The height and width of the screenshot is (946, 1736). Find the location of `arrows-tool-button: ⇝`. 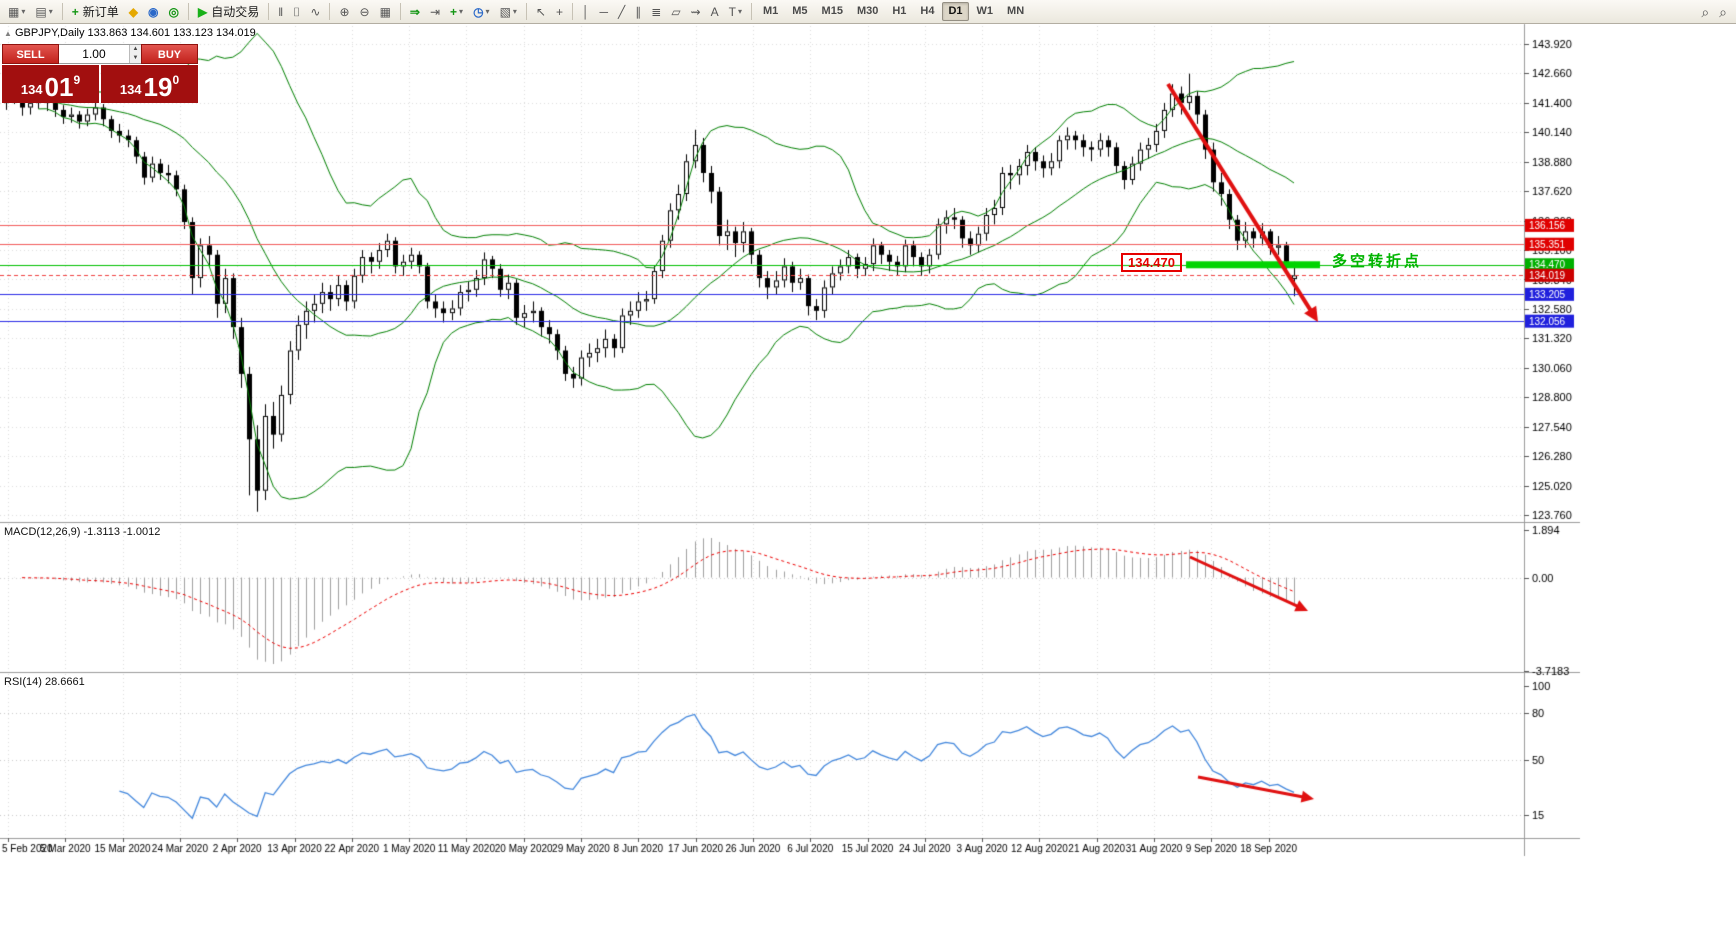

arrows-tool-button: ⇝ is located at coordinates (696, 12).